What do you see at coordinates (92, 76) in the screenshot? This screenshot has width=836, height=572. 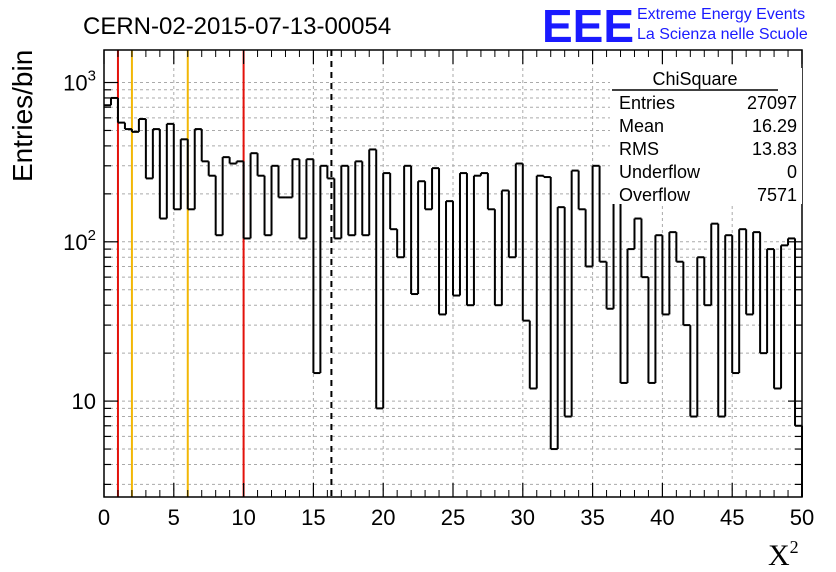 I see `y-tick-label-exponent: 3` at bounding box center [92, 76].